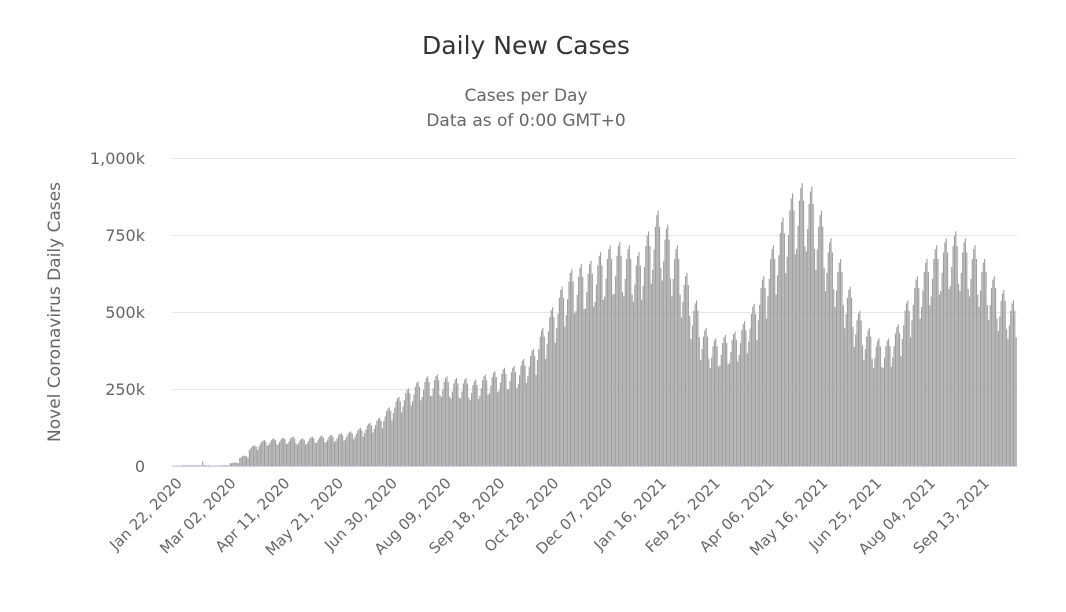  Describe the element at coordinates (125, 312) in the screenshot. I see `y-tick-label: 500k` at that location.